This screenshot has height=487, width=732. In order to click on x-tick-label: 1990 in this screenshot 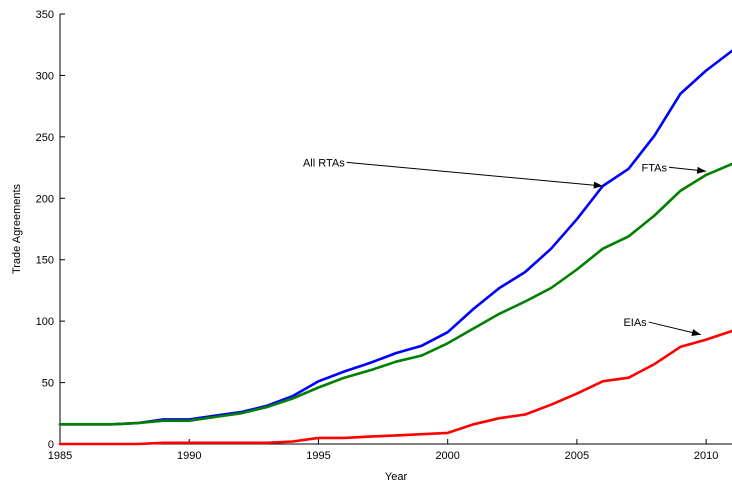, I will do `click(189, 456)`.